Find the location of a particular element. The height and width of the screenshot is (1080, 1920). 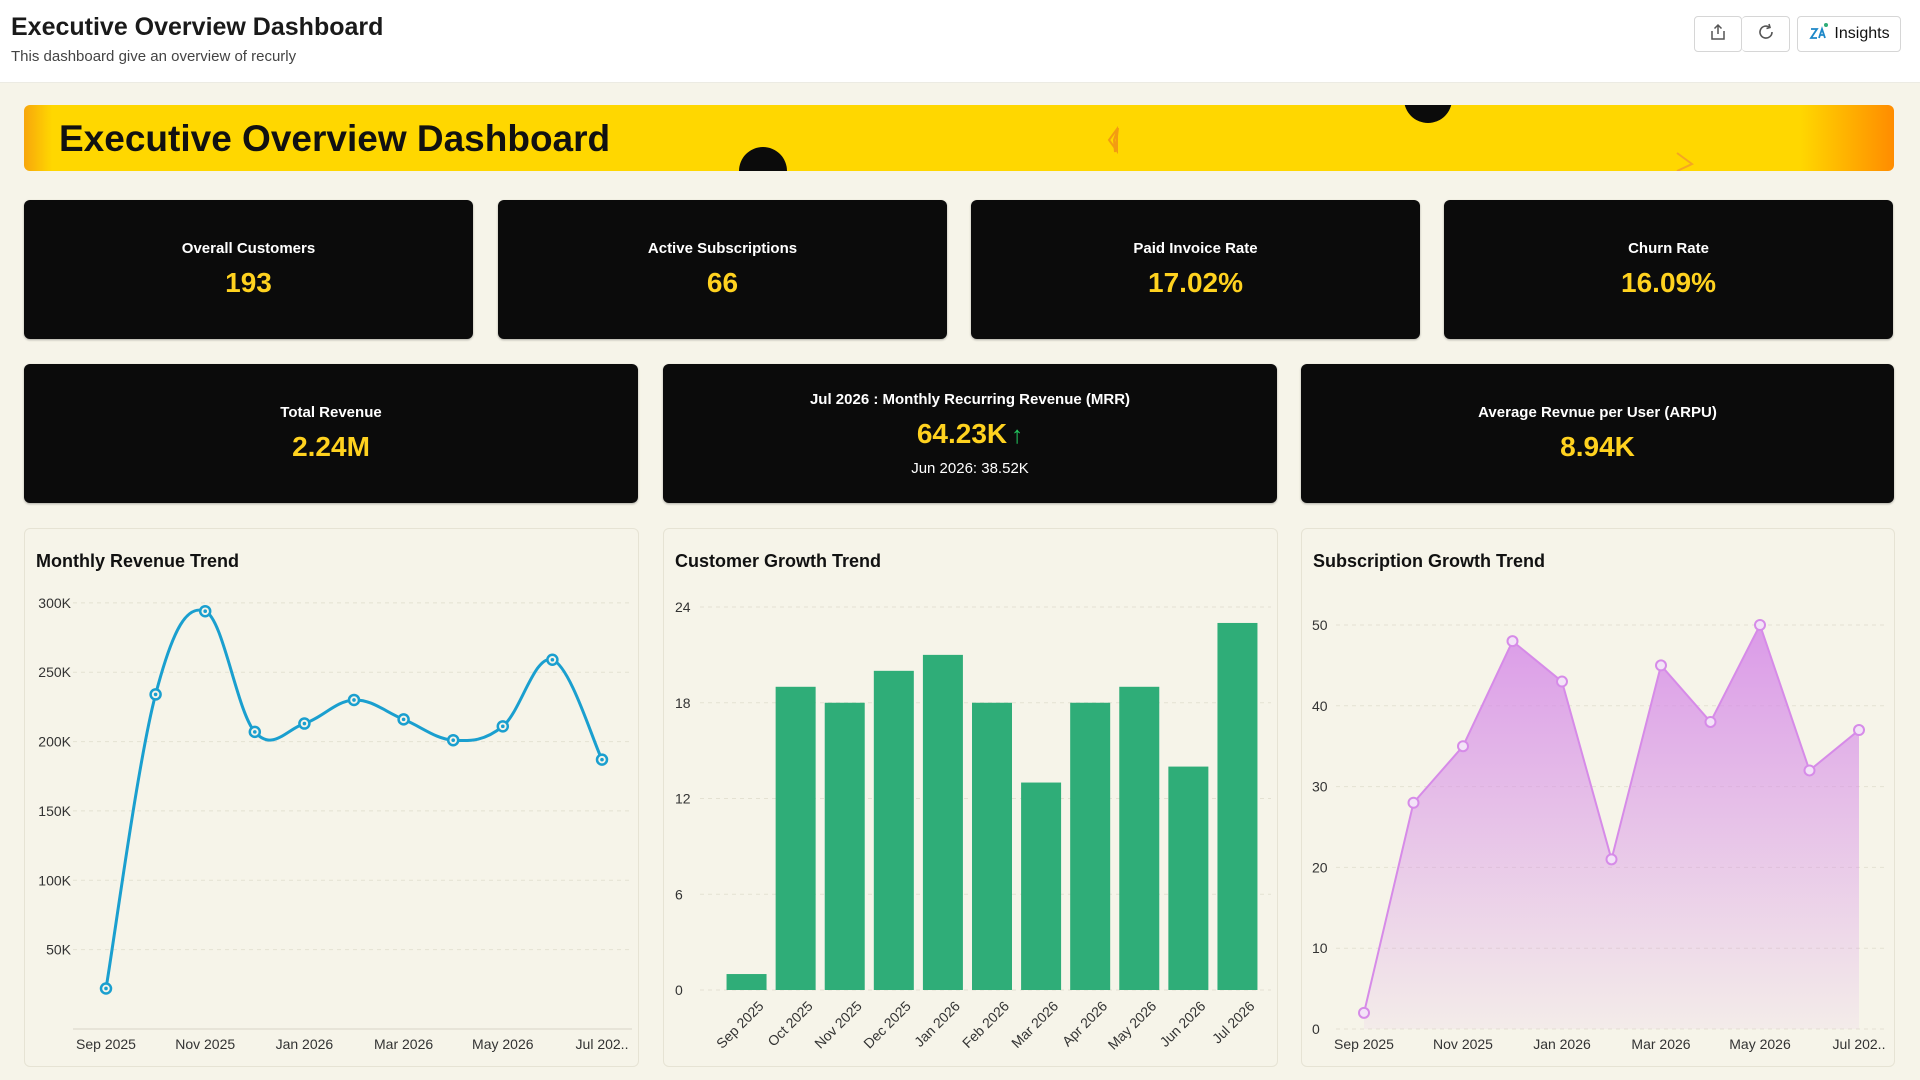

refresh-button is located at coordinates (1766, 34).